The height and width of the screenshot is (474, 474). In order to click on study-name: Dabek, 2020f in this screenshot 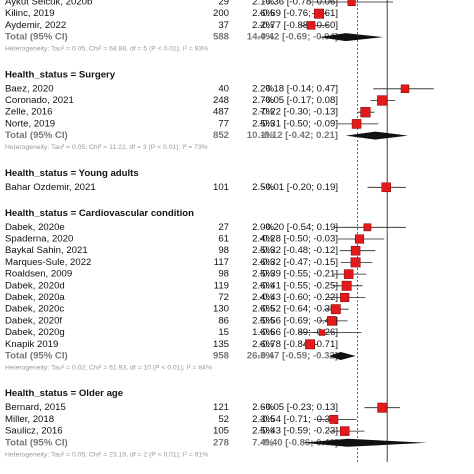, I will do `click(33, 320)`.